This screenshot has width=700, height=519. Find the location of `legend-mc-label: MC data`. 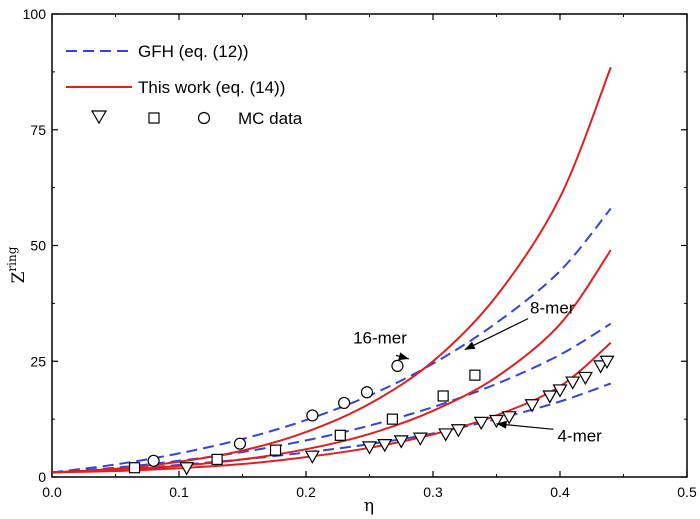

legend-mc-label: MC data is located at coordinates (270, 118).